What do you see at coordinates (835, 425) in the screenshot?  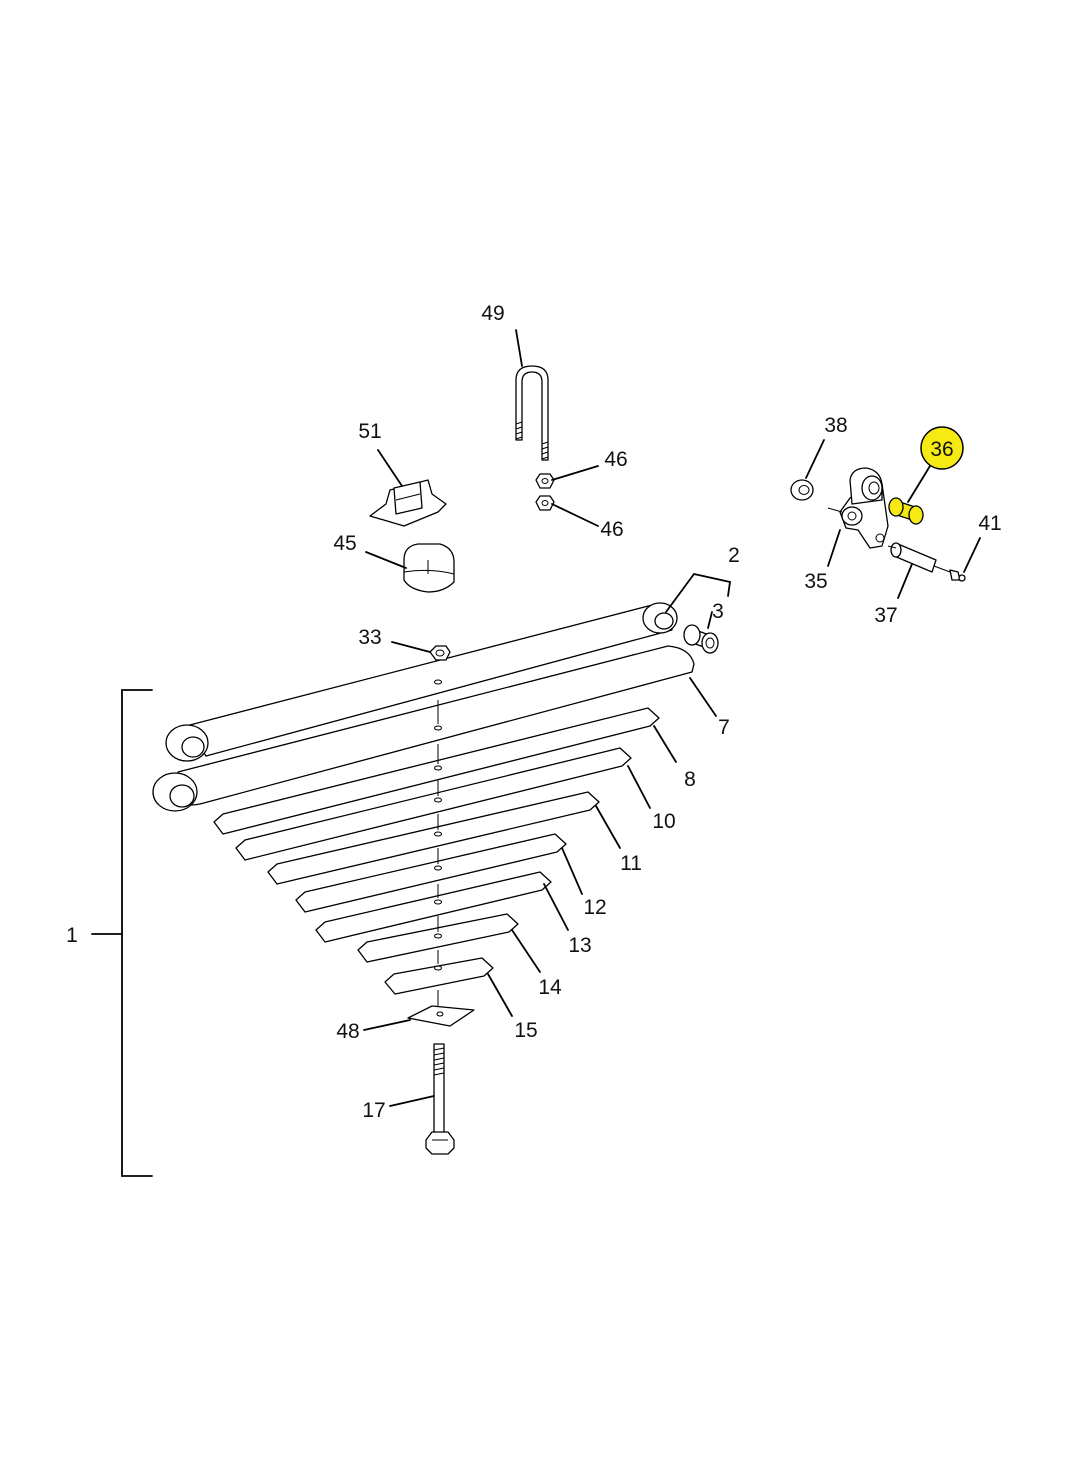 I see `callout-38: 38` at bounding box center [835, 425].